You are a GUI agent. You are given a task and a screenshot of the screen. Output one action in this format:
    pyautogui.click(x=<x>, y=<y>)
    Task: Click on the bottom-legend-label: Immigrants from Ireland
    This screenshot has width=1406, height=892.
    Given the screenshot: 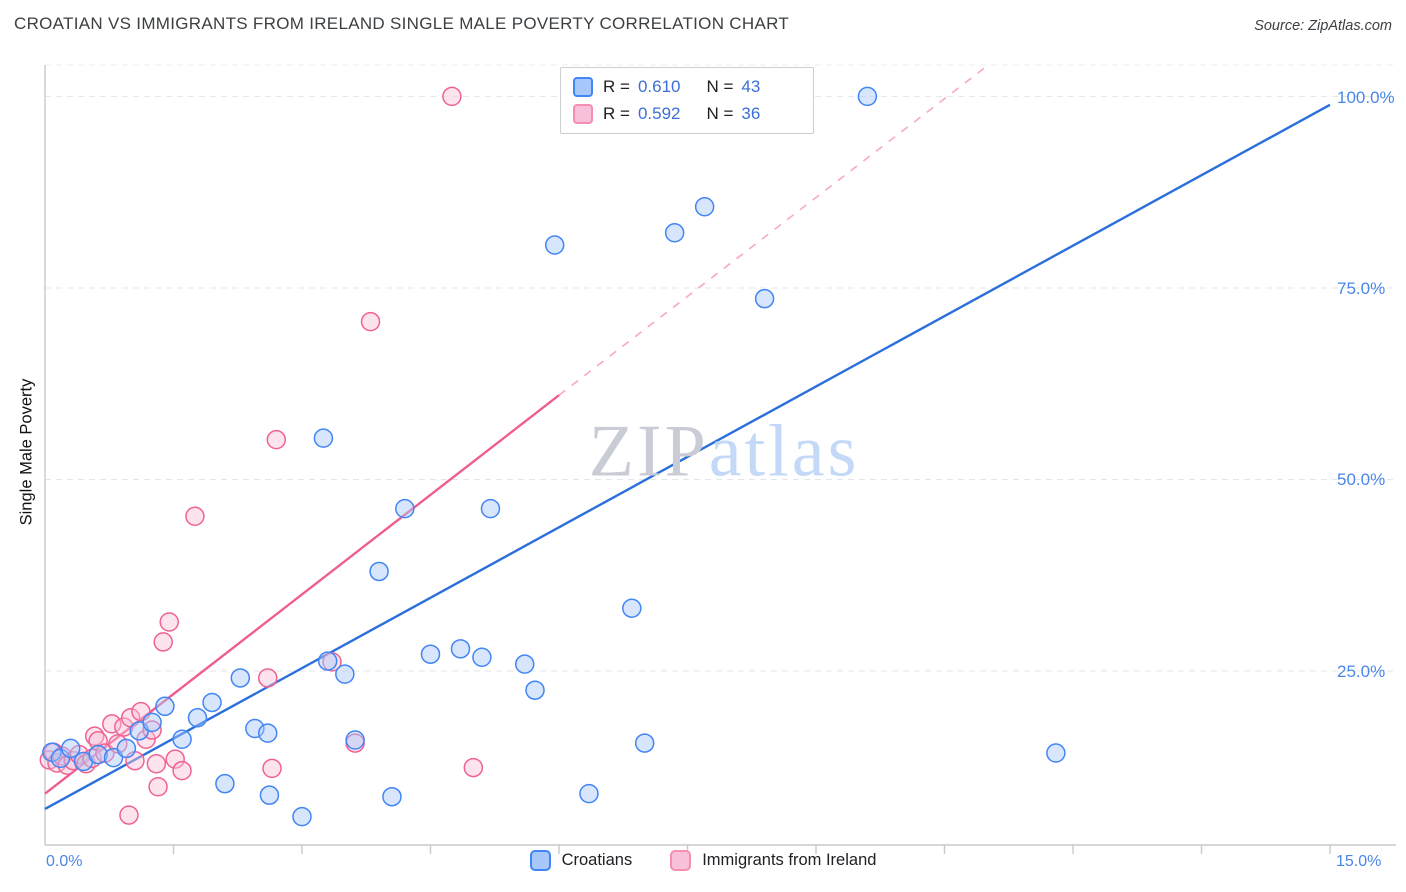 What is the action you would take?
    pyautogui.click(x=789, y=860)
    